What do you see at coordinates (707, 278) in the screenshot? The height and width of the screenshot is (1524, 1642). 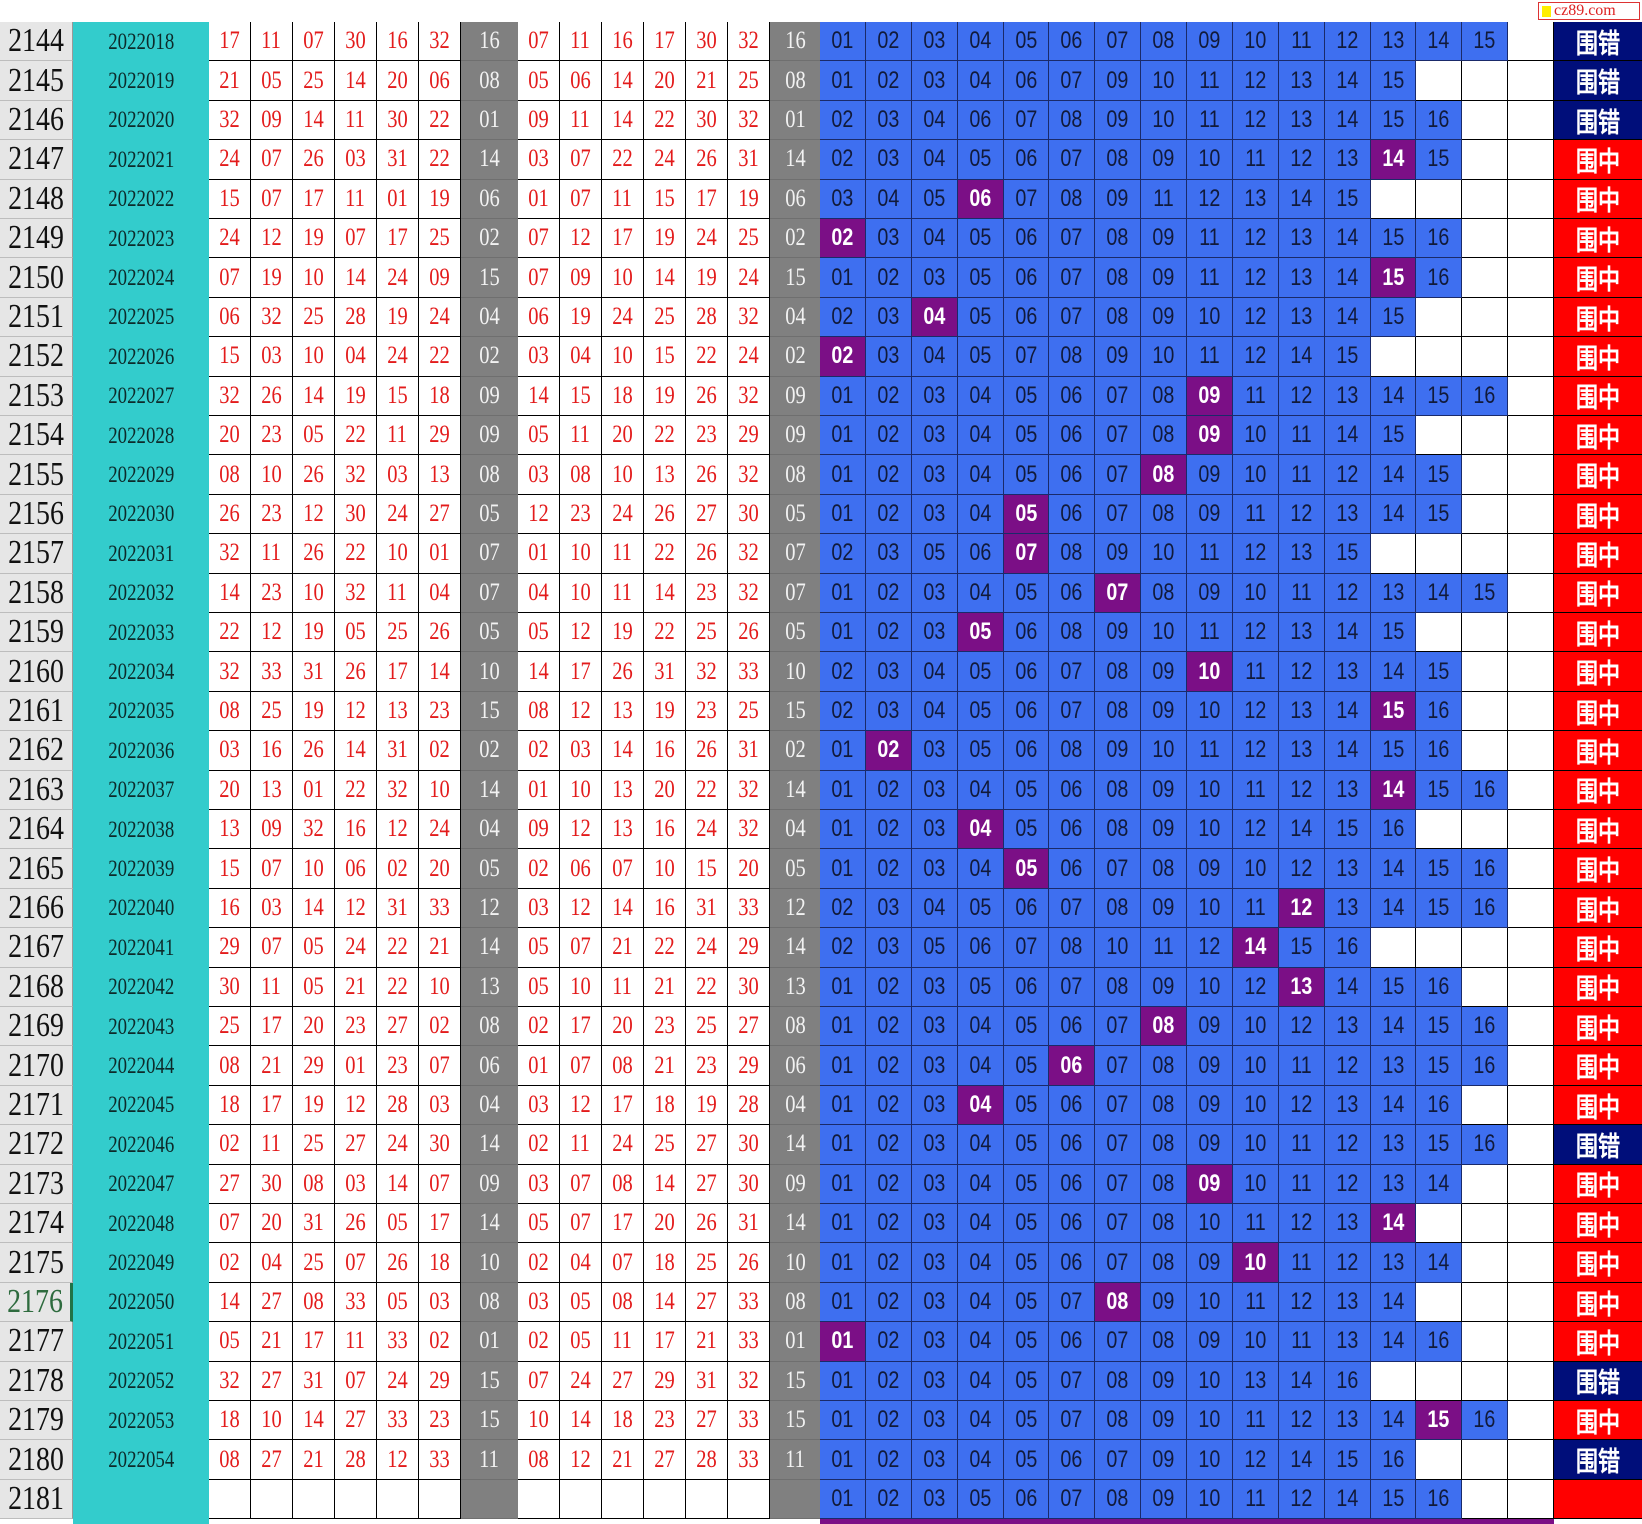 I see `sorted-number-cell: 19` at bounding box center [707, 278].